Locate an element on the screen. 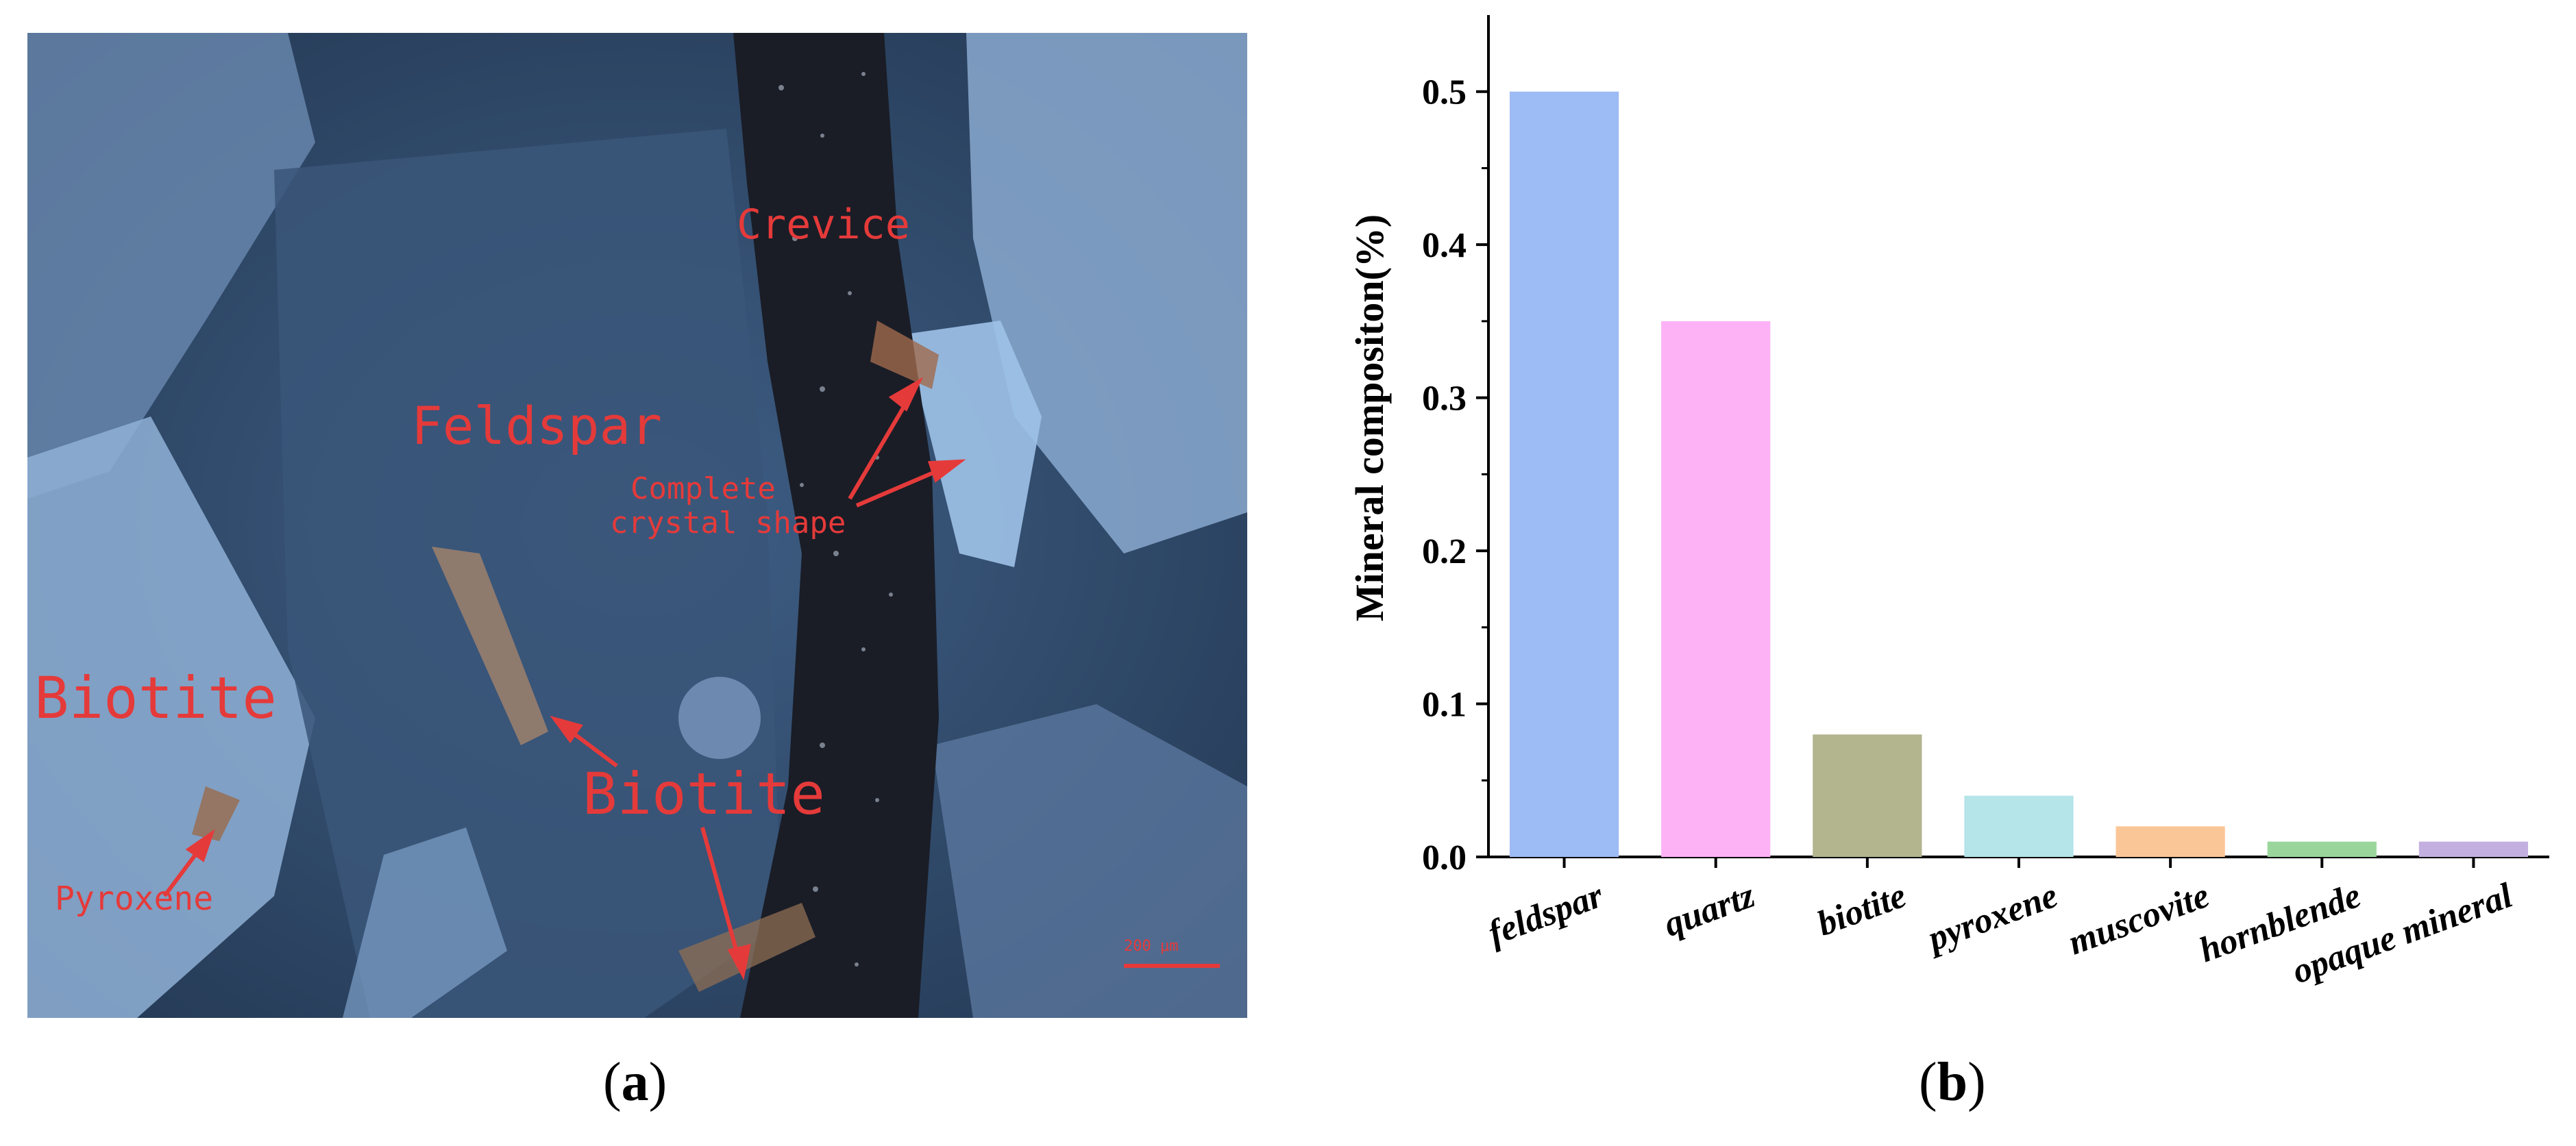 Image resolution: width=2576 pixels, height=1146 pixels. panel-label-a: (a) is located at coordinates (635, 1082).